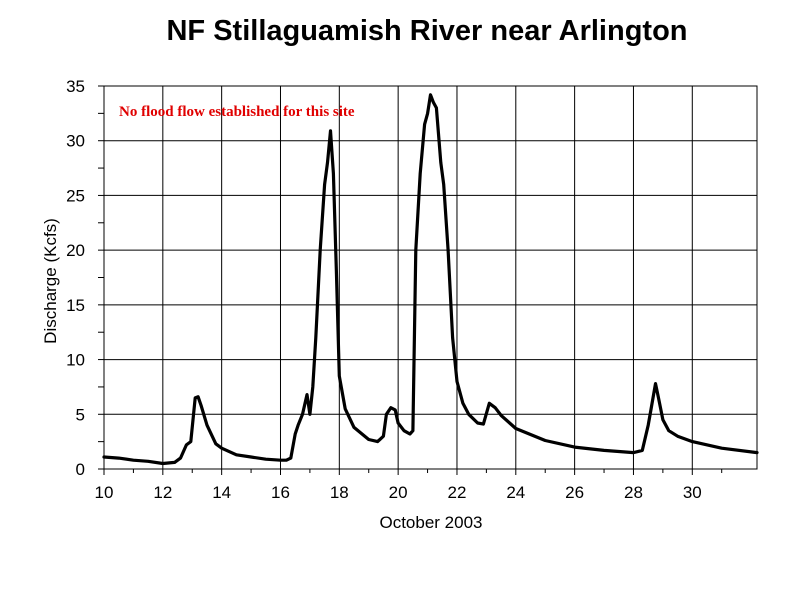 This screenshot has height=600, width=800. Describe the element at coordinates (574, 492) in the screenshot. I see `x-tick-label: 26` at that location.